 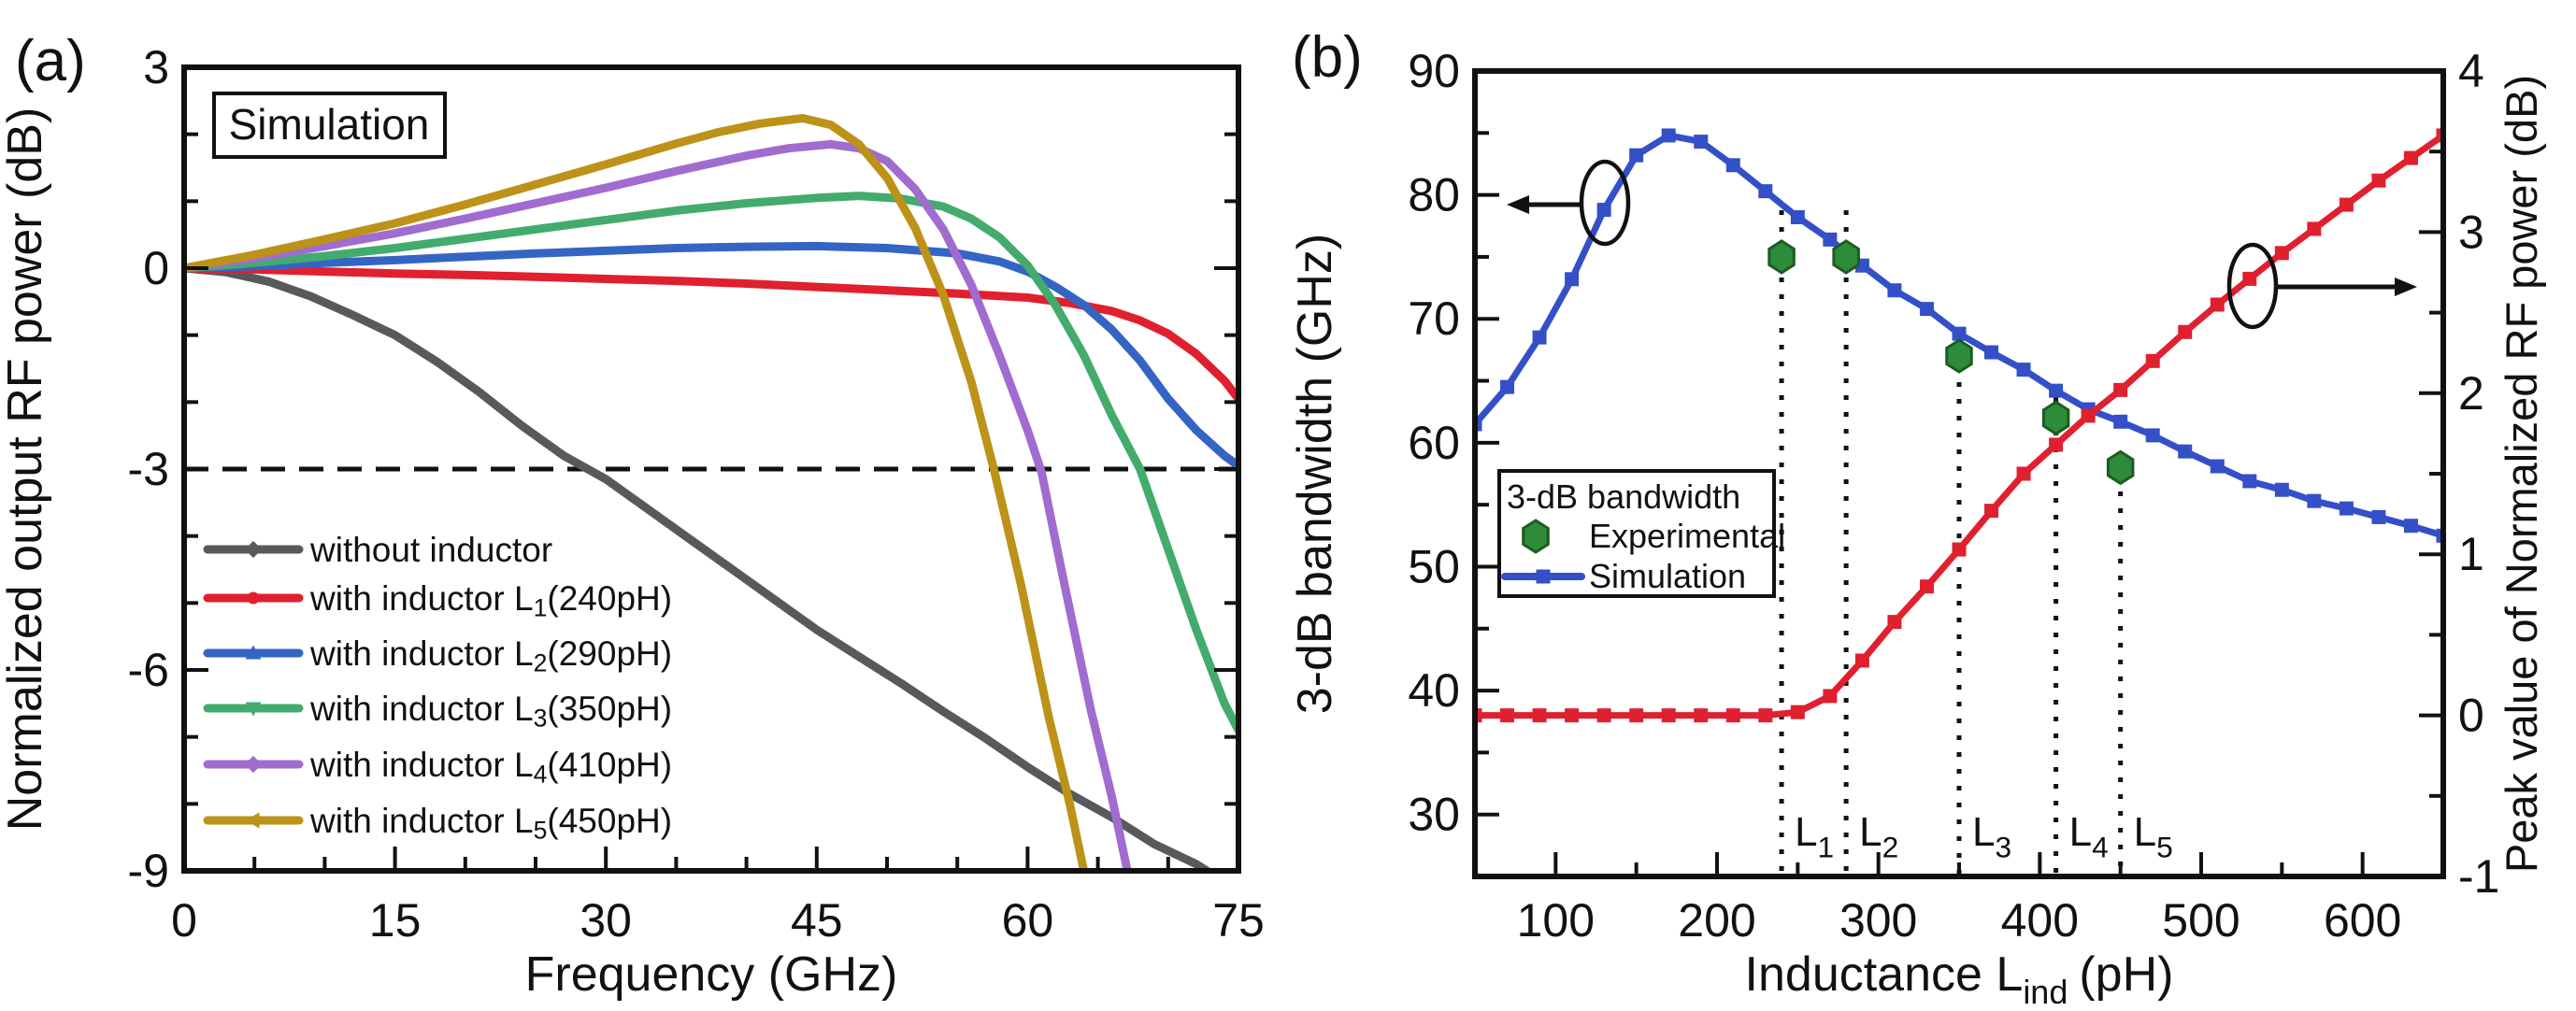 What do you see at coordinates (50, 61) in the screenshot?
I see `panel-a-label: (a)` at bounding box center [50, 61].